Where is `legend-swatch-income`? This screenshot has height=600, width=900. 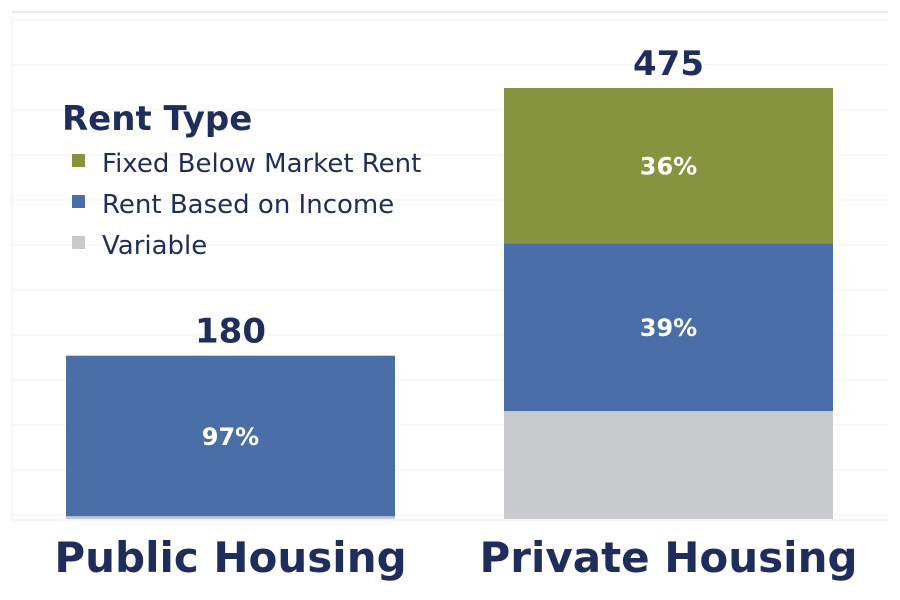
legend-swatch-income is located at coordinates (78, 201).